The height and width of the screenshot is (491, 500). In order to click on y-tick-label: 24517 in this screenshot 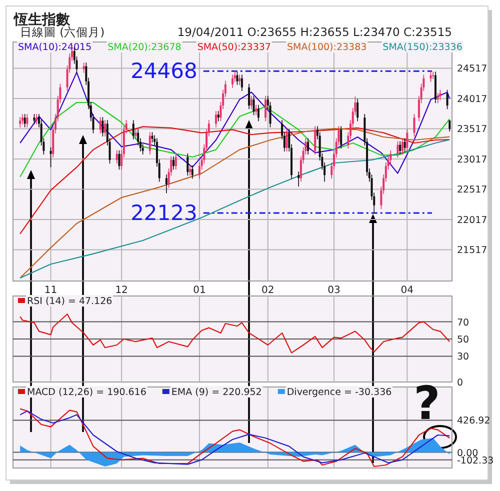, I will do `click(472, 69)`.